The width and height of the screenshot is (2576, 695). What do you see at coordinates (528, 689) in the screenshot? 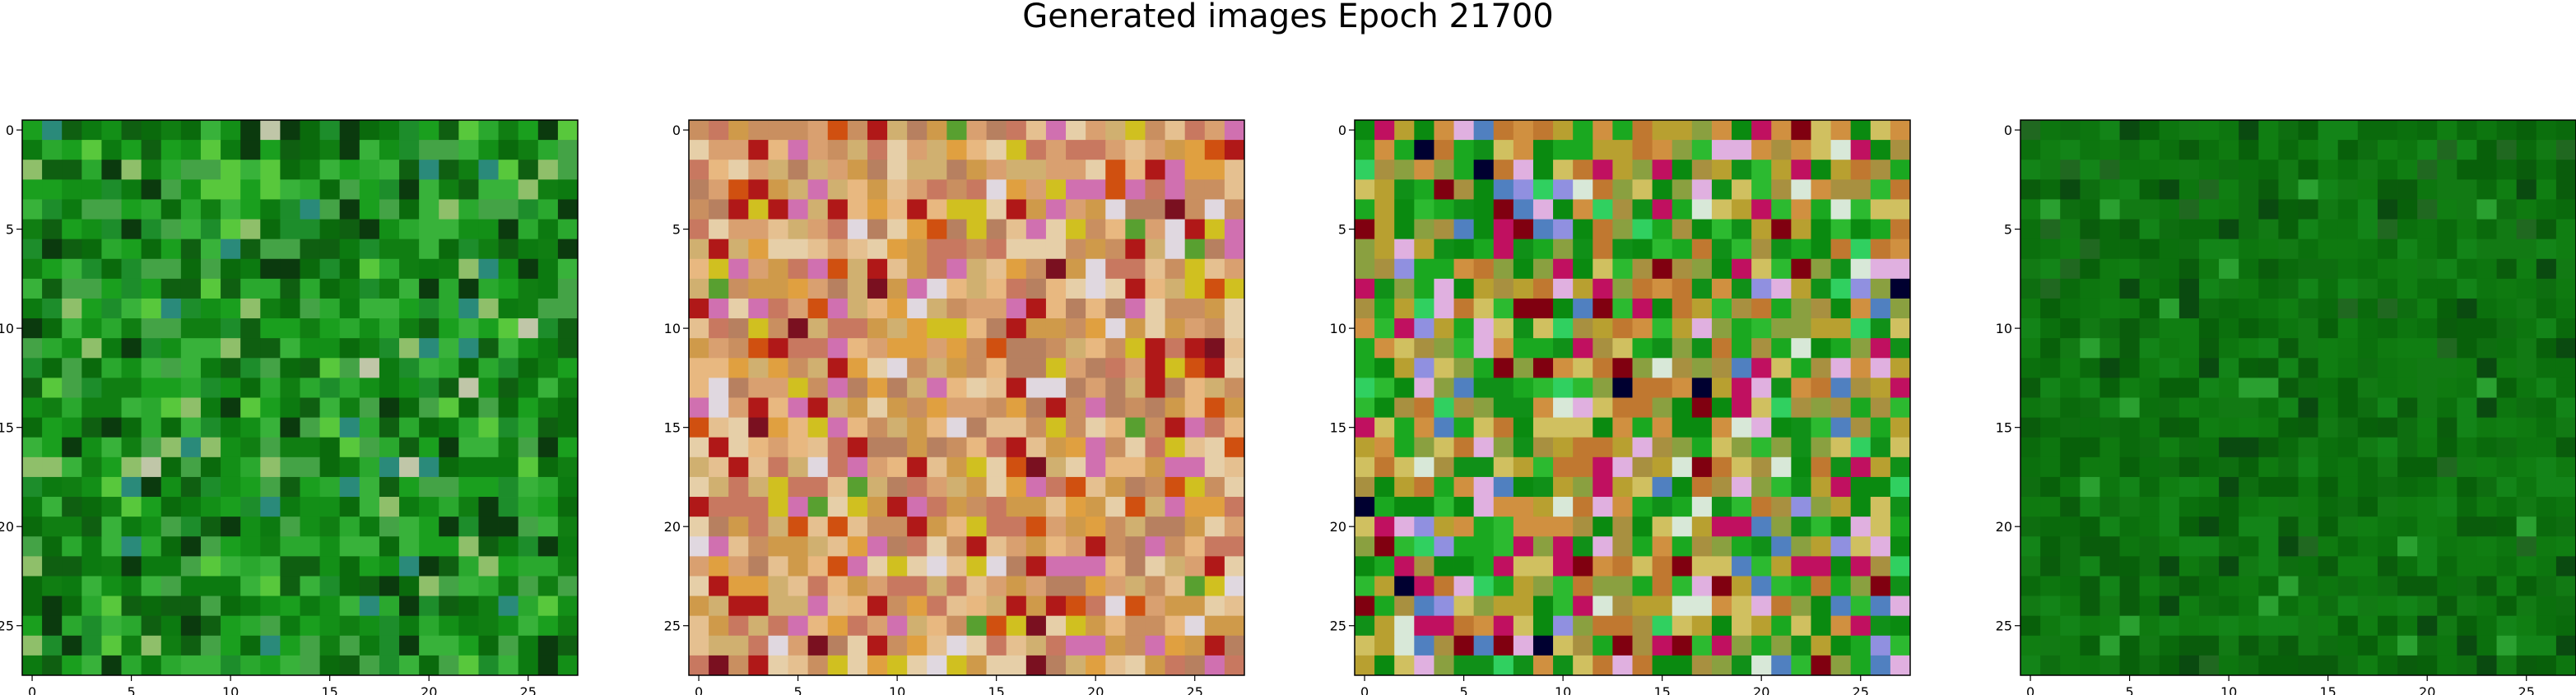
I see `x-tick-label: 25` at bounding box center [528, 689].